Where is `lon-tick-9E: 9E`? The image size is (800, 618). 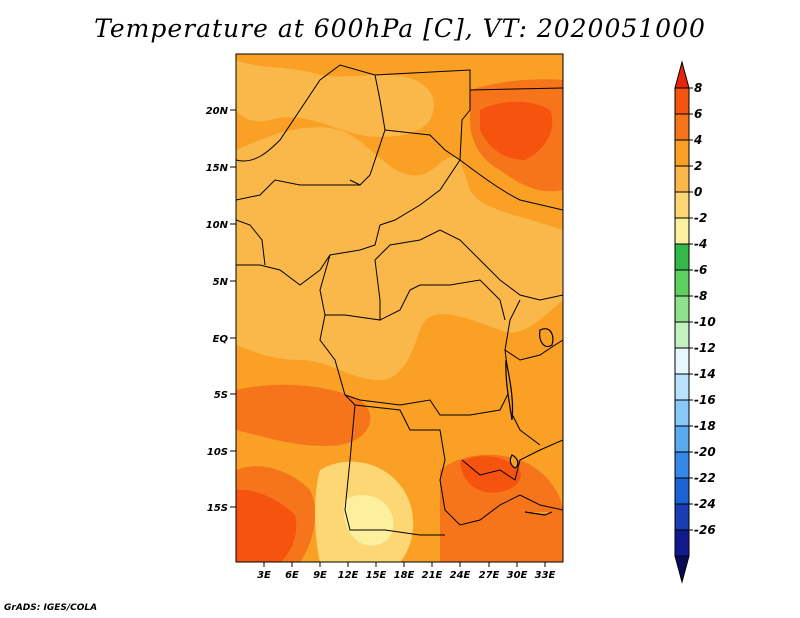
lon-tick-9E: 9E is located at coordinates (320, 571).